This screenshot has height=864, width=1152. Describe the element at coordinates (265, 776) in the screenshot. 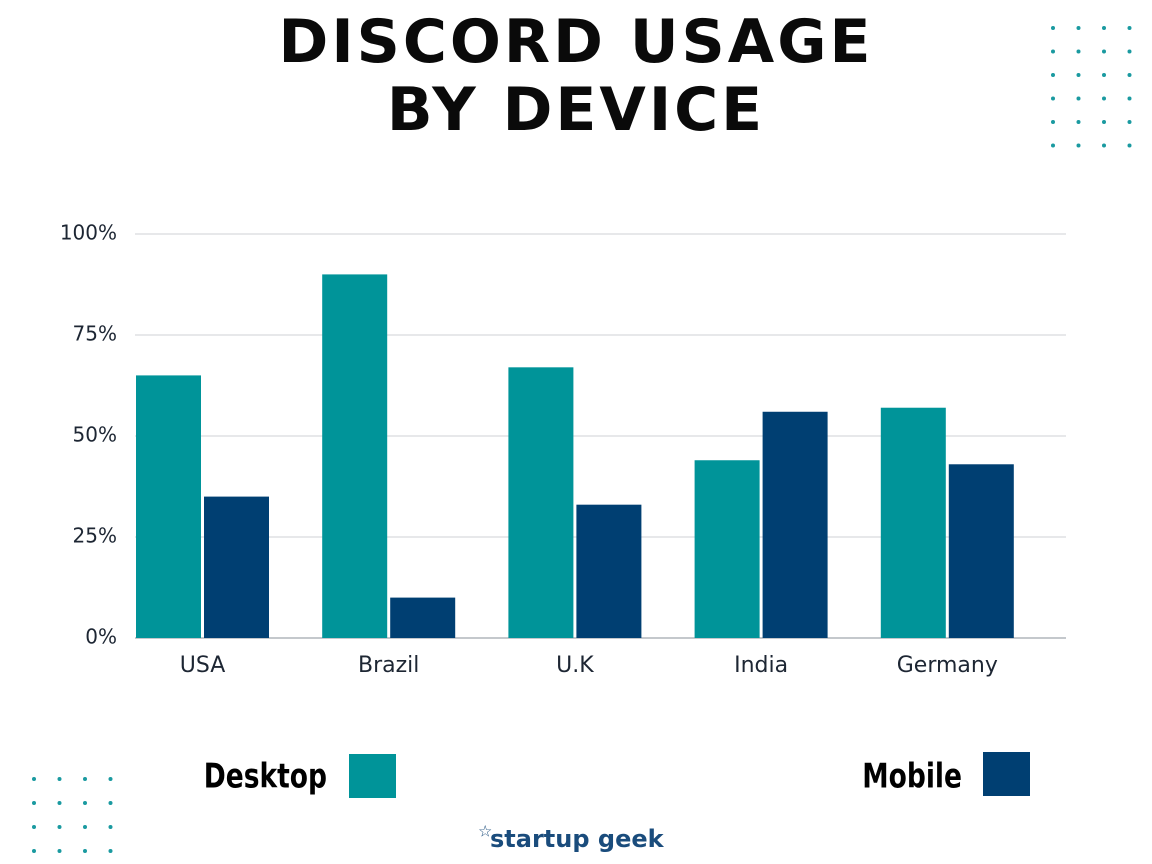

I see `legend-label: Desktop` at that location.